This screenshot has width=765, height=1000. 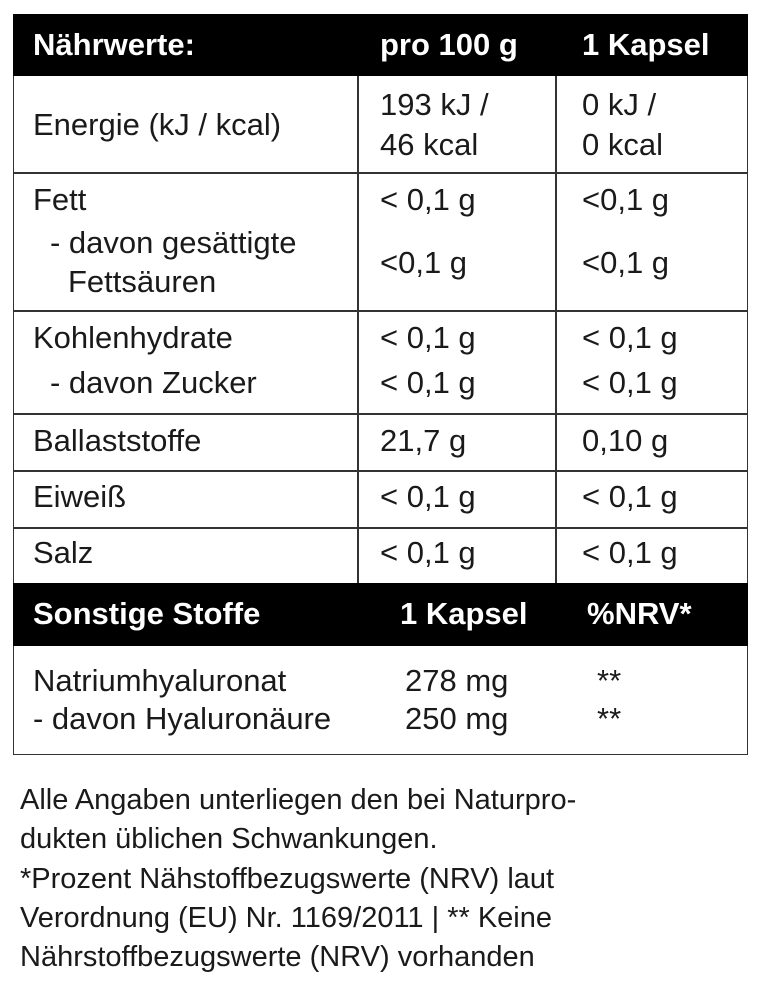 I want to click on value-cell: 0 kJ /, so click(x=619, y=104).